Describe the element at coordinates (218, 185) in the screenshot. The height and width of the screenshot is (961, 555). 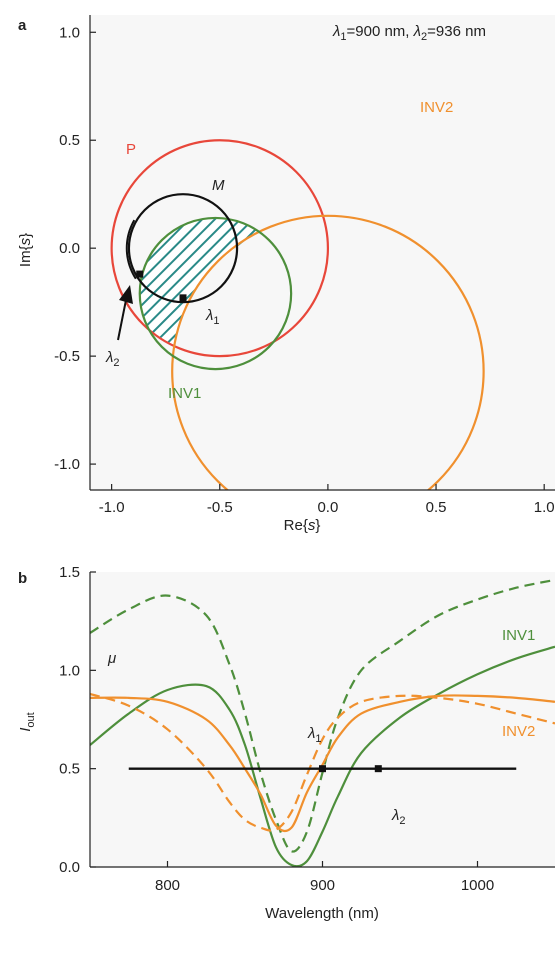
I see `label-M: M` at that location.